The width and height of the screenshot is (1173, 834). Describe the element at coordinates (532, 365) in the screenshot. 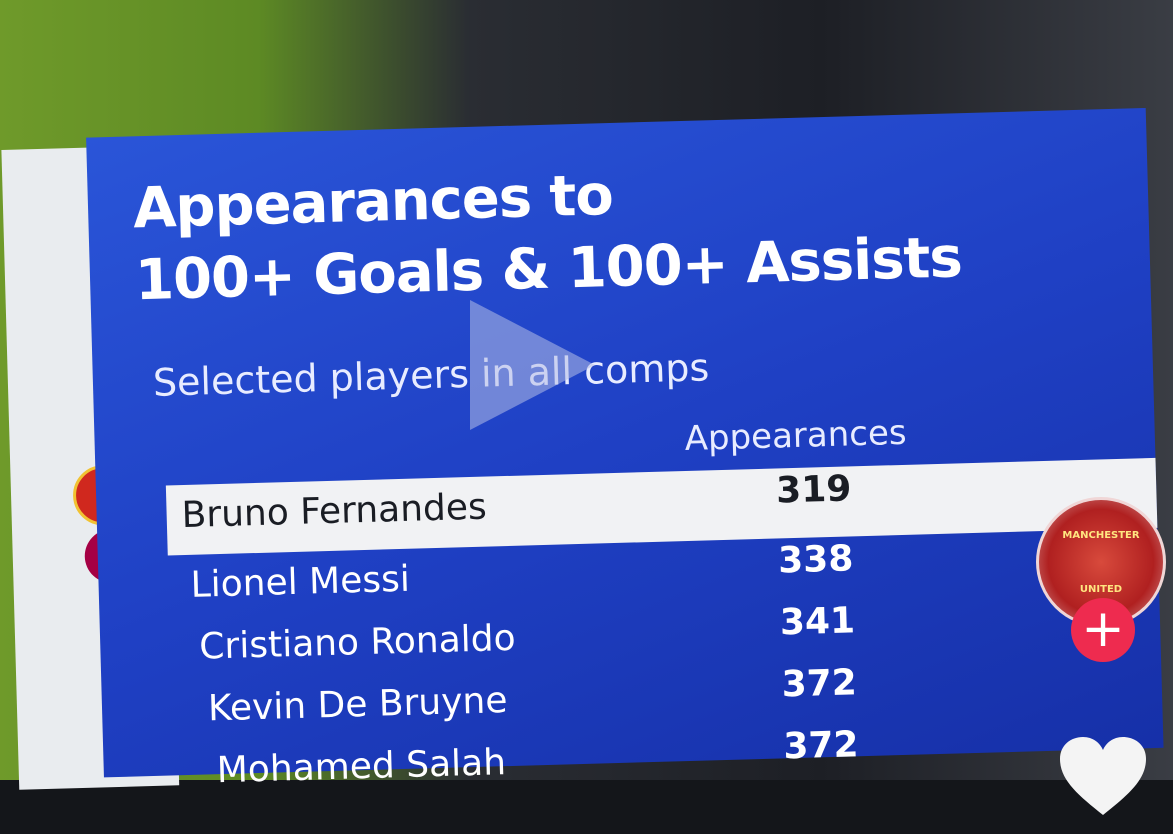

I see `play-button` at that location.